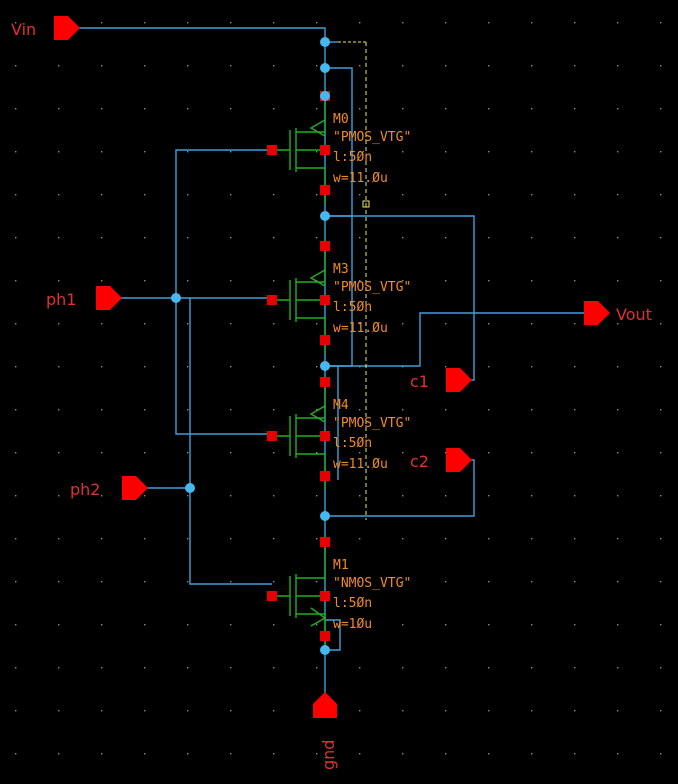  What do you see at coordinates (328, 755) in the screenshot?
I see `pin-label-gnd: gnd` at bounding box center [328, 755].